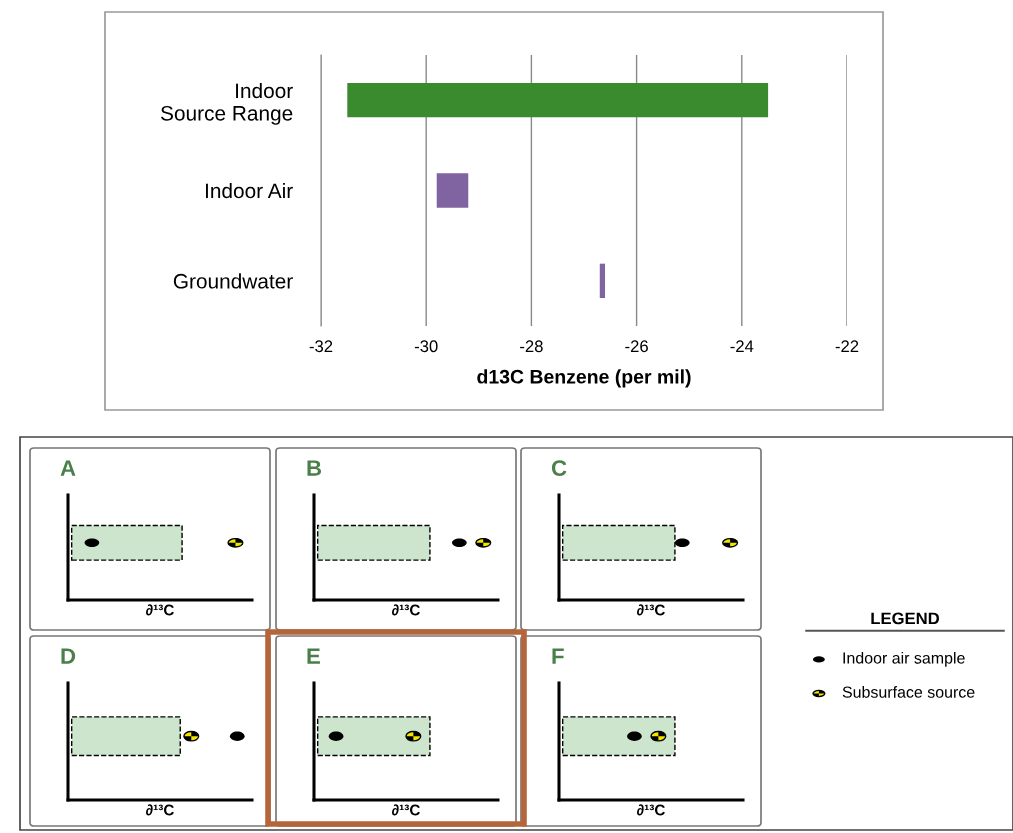 Image resolution: width=1013 pixels, height=833 pixels. Describe the element at coordinates (847, 346) in the screenshot. I see `x-tick-label: -22` at that location.